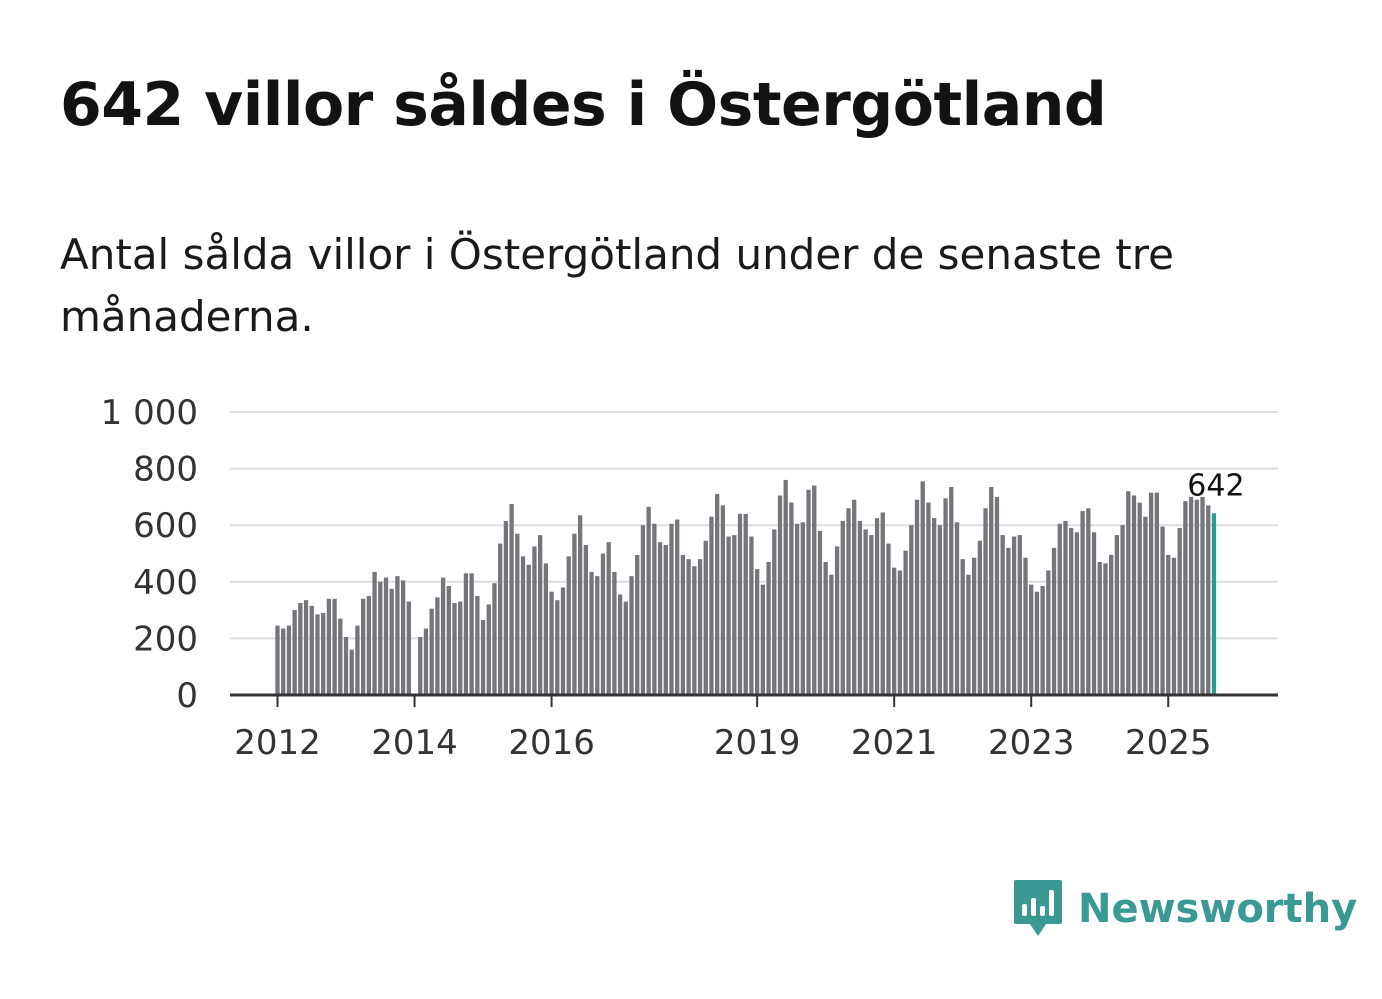 The width and height of the screenshot is (1382, 999). I want to click on x-tick-label: 2025, so click(1168, 743).